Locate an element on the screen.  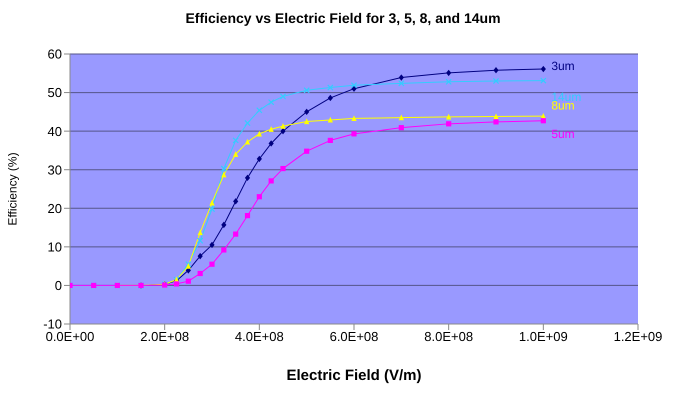
y-tick-label: -10 is located at coordinates (52, 324).